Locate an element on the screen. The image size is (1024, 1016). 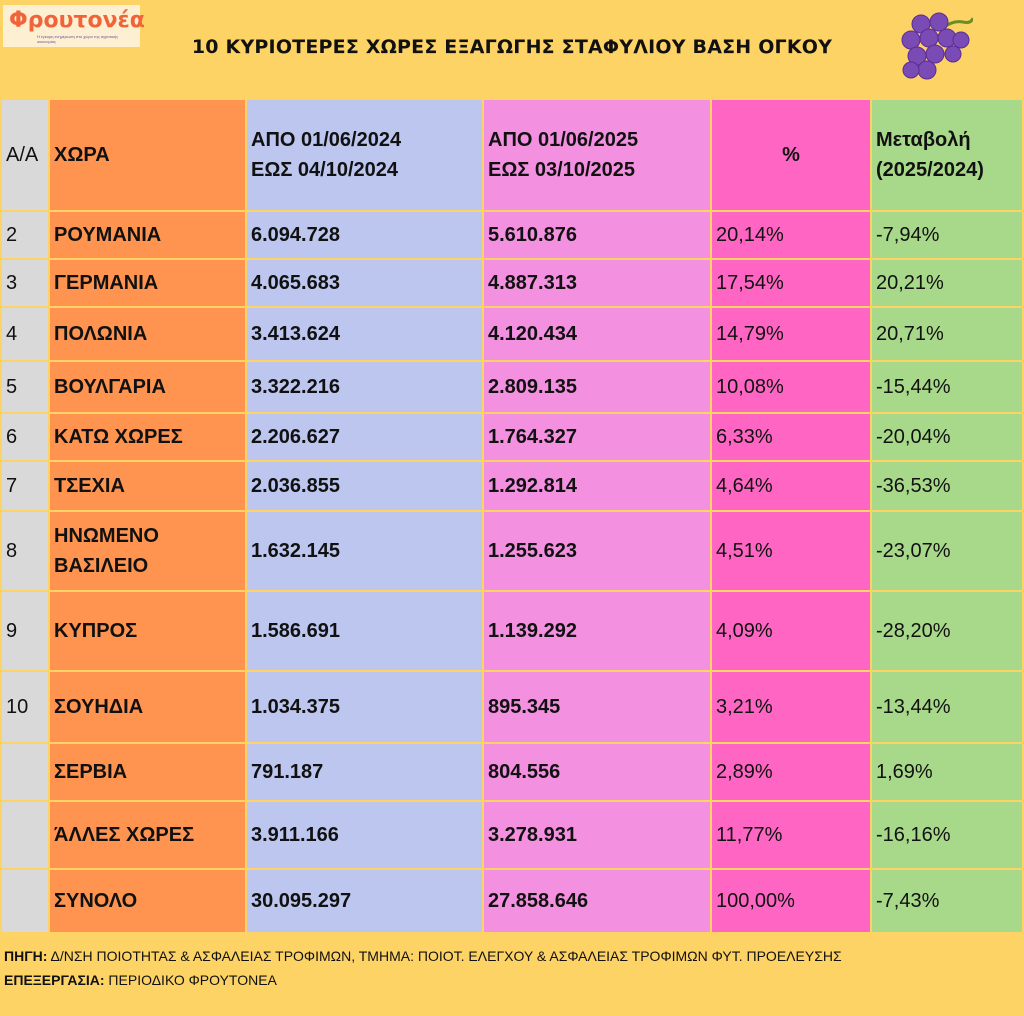
cell-y2024: 6.094.728 is located at coordinates (364, 235).